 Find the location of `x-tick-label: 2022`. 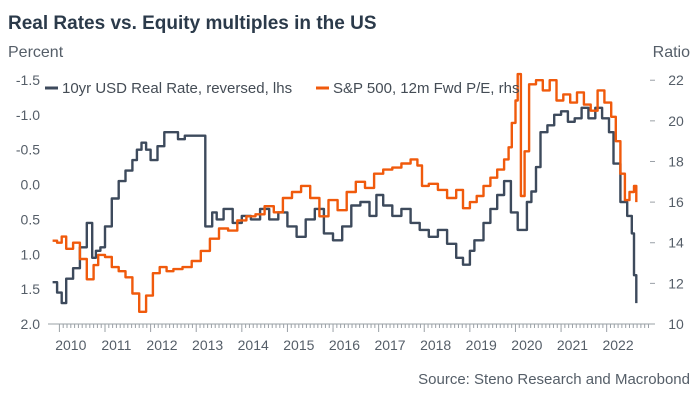

x-tick-label: 2022 is located at coordinates (617, 345).